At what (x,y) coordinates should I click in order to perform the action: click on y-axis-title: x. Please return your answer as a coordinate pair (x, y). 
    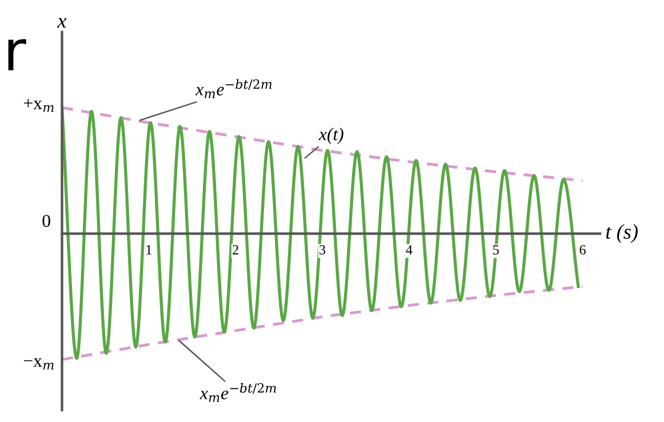
    Looking at the image, I should click on (61, 23).